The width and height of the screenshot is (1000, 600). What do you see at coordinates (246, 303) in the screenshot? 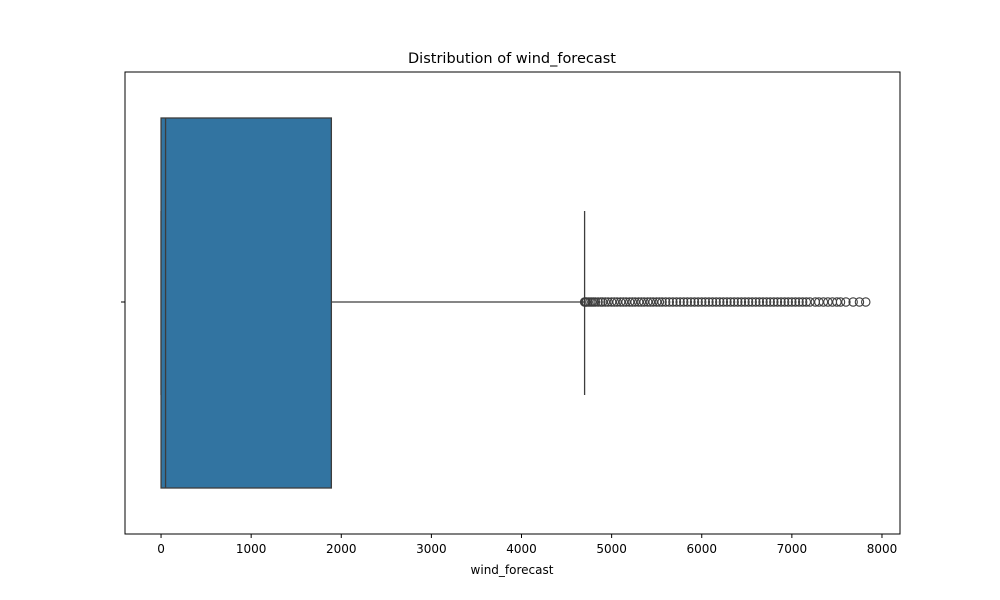
I see `box-iqr` at bounding box center [246, 303].